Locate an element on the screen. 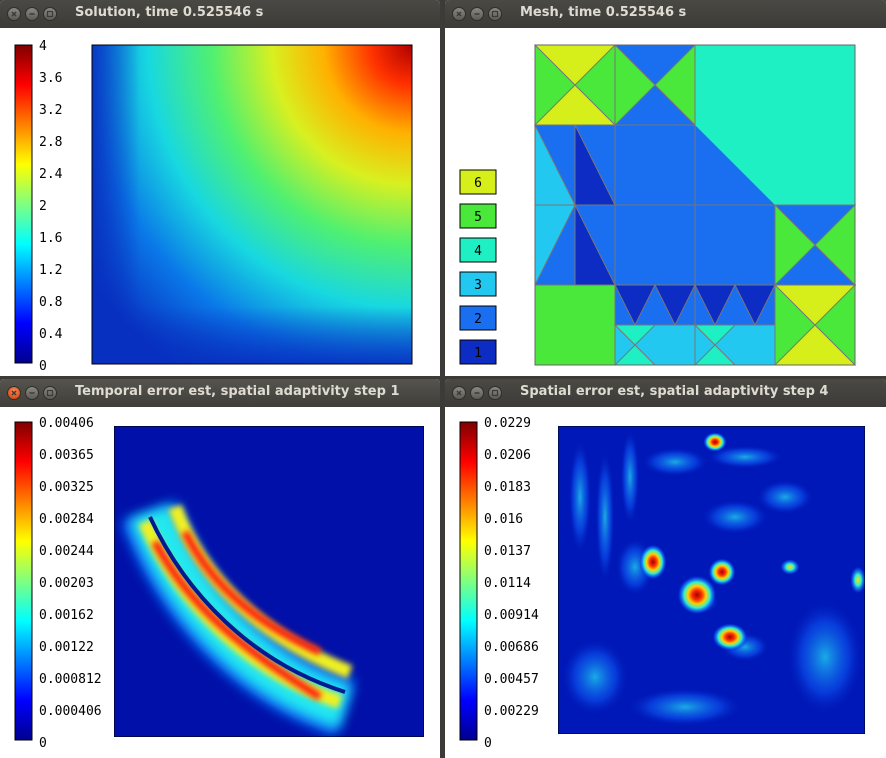 The height and width of the screenshot is (758, 886). svg-text: 2 is located at coordinates (43, 206).